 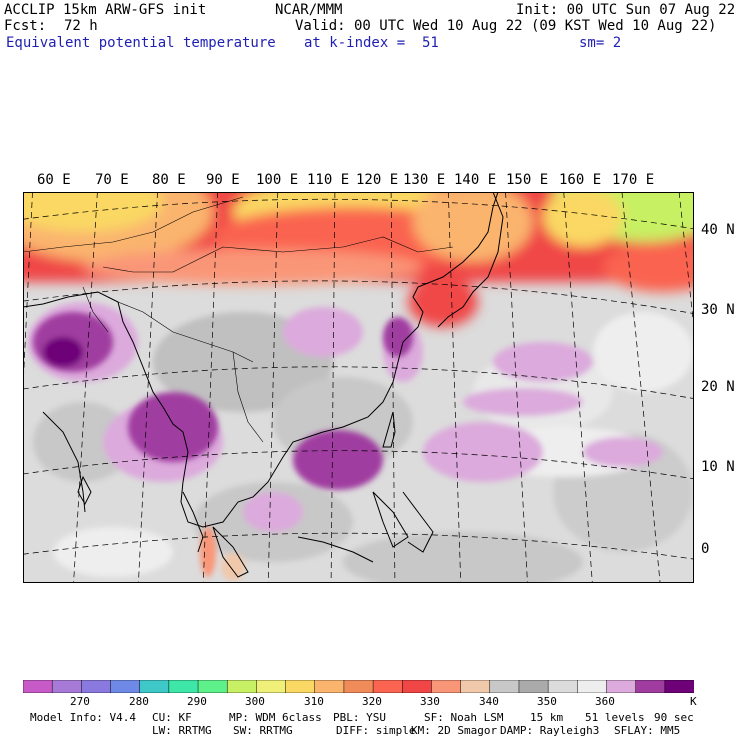 I want to click on lat-label: 30 N, so click(x=718, y=310).